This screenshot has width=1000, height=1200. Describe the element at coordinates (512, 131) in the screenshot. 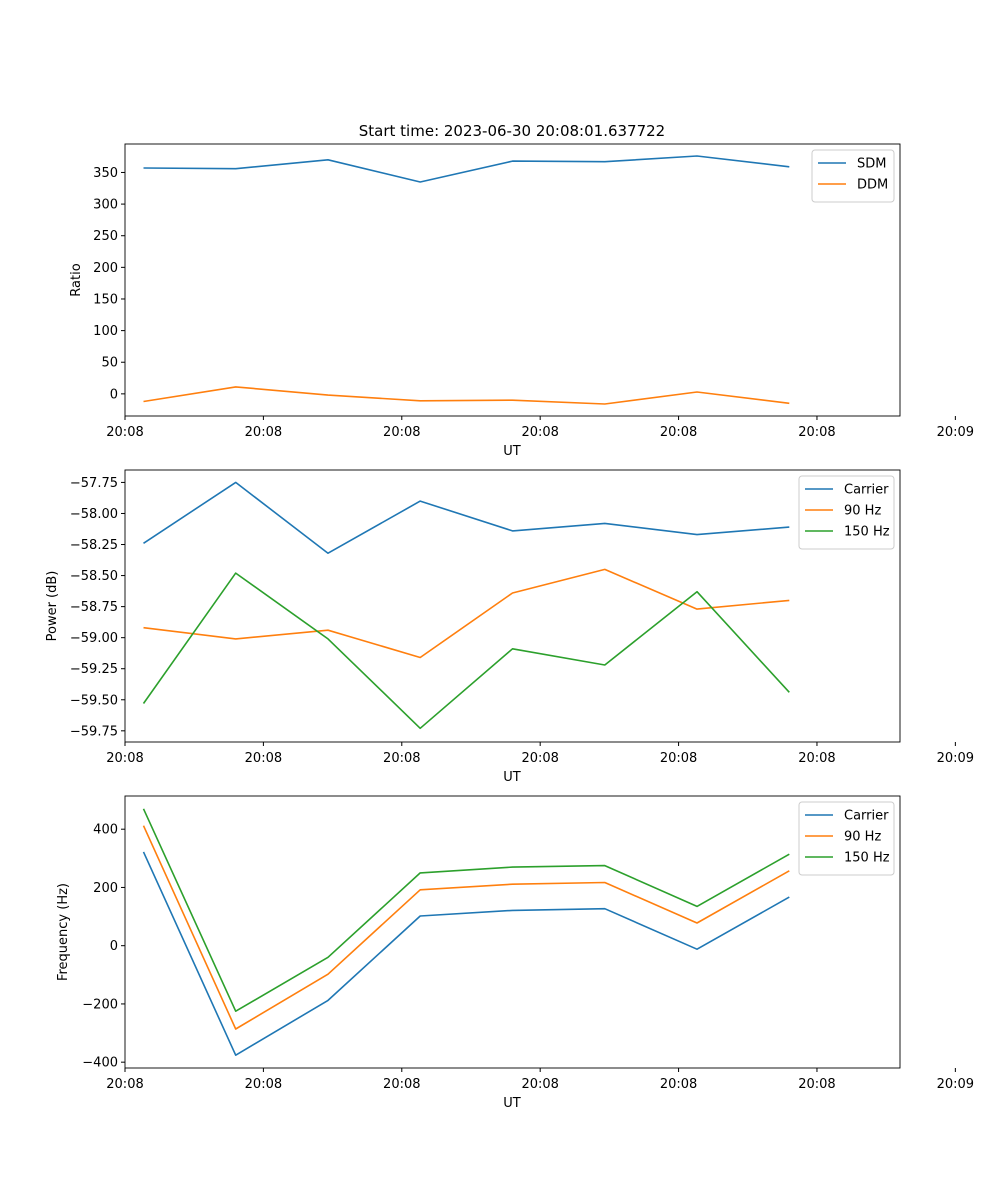

I see `chart-title: Start time: 2023-06-30 20:08:01.637722` at that location.